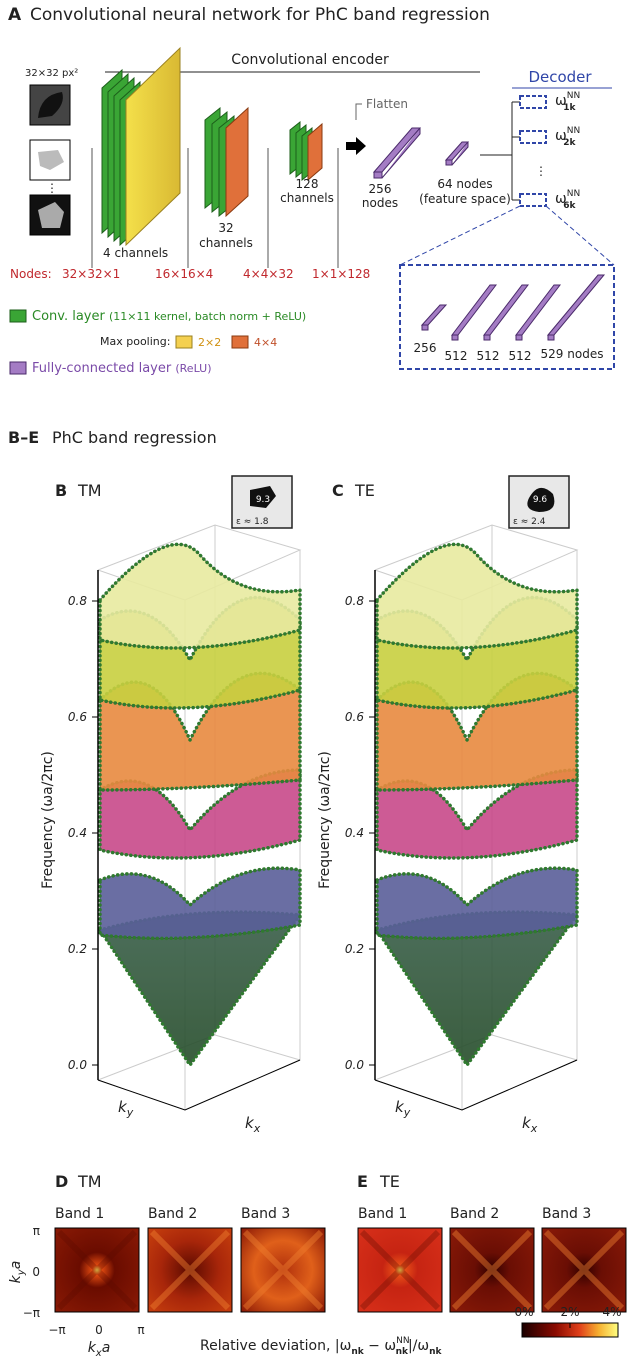 The image size is (627, 1357). Describe the element at coordinates (572, 354) in the screenshot. I see `decoder-node: 529 nodes` at that location.